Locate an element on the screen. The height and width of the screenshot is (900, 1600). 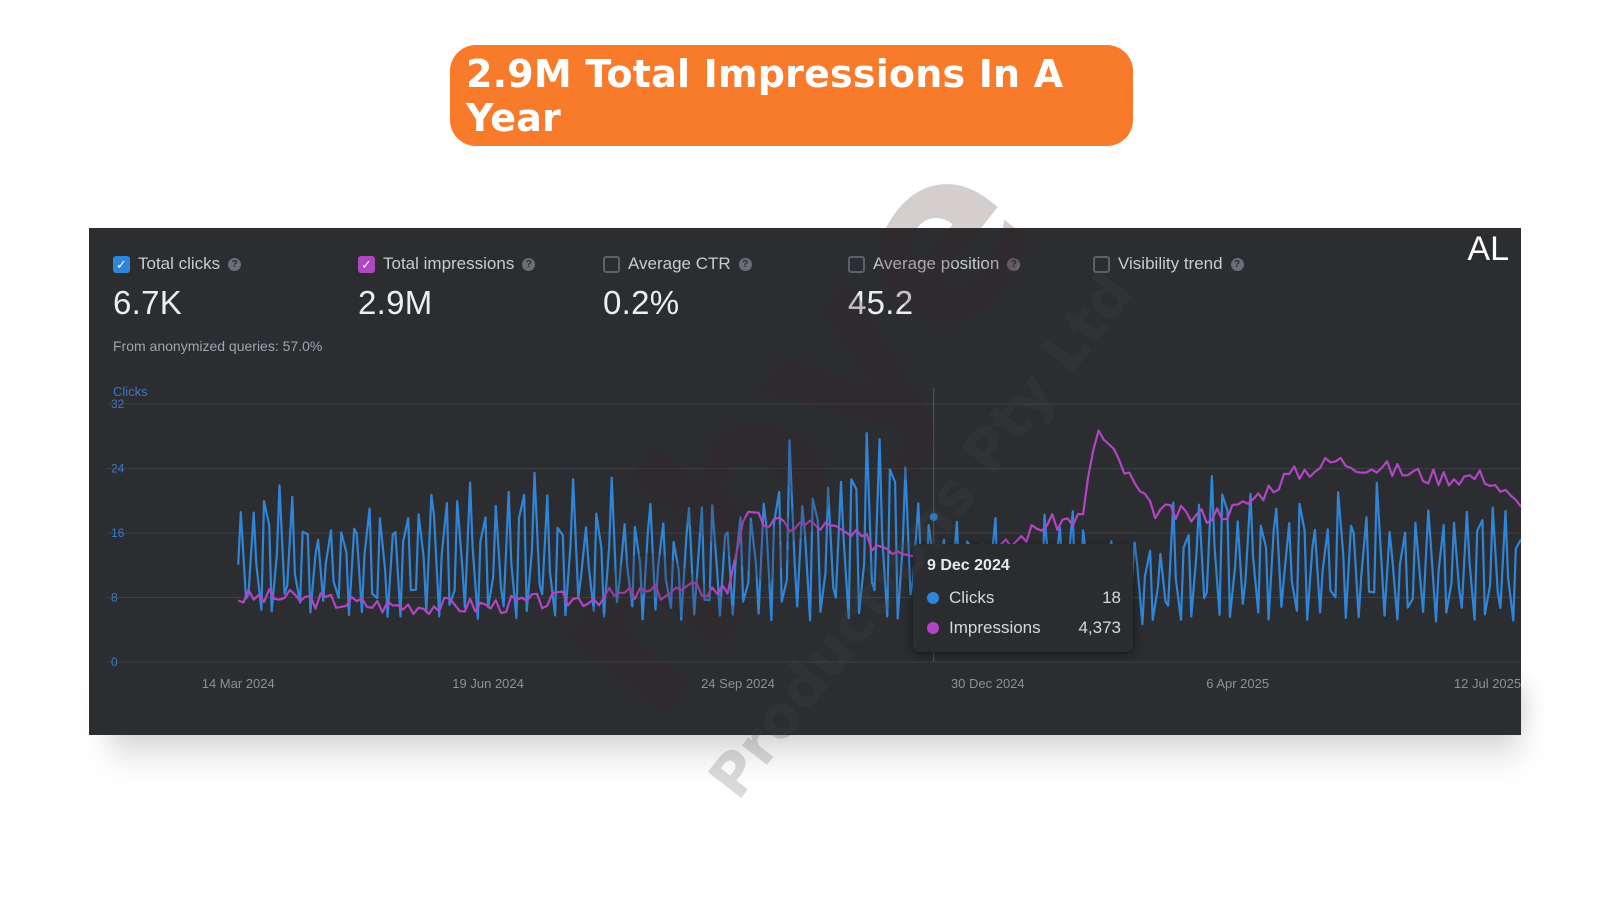
metric-total-impressions: ✓ Total impressions ? 2.9M is located at coordinates (447, 288).